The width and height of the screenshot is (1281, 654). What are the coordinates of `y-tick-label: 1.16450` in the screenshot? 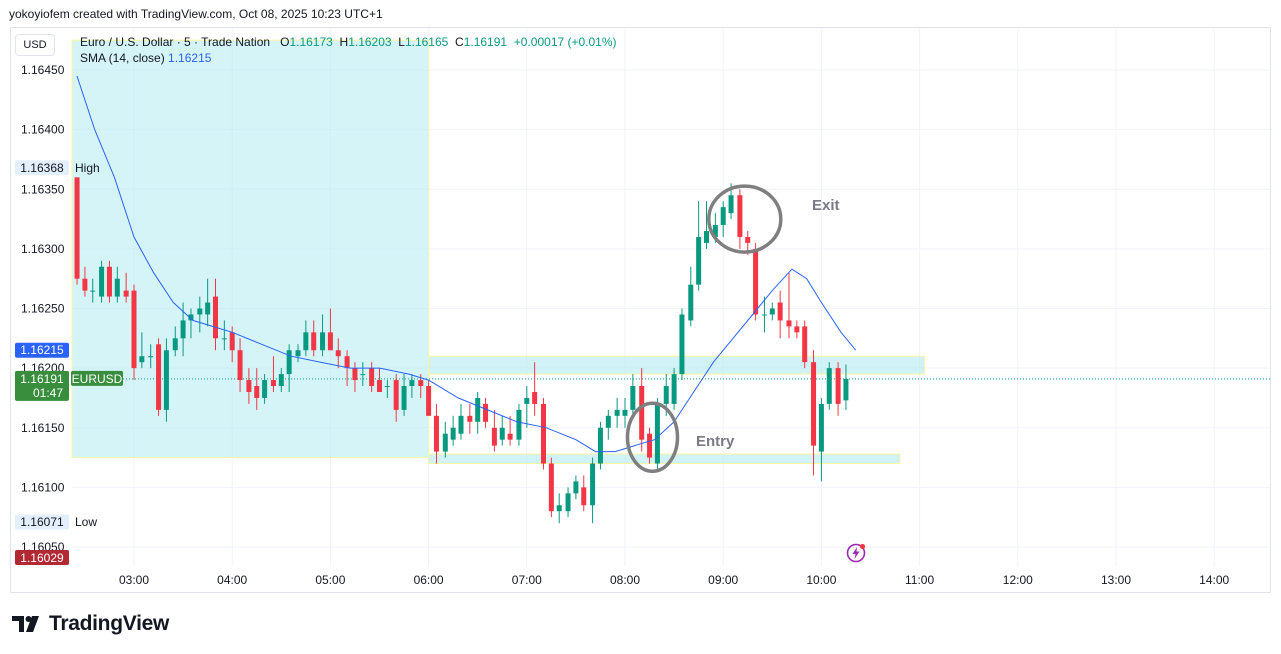 It's located at (43, 70).